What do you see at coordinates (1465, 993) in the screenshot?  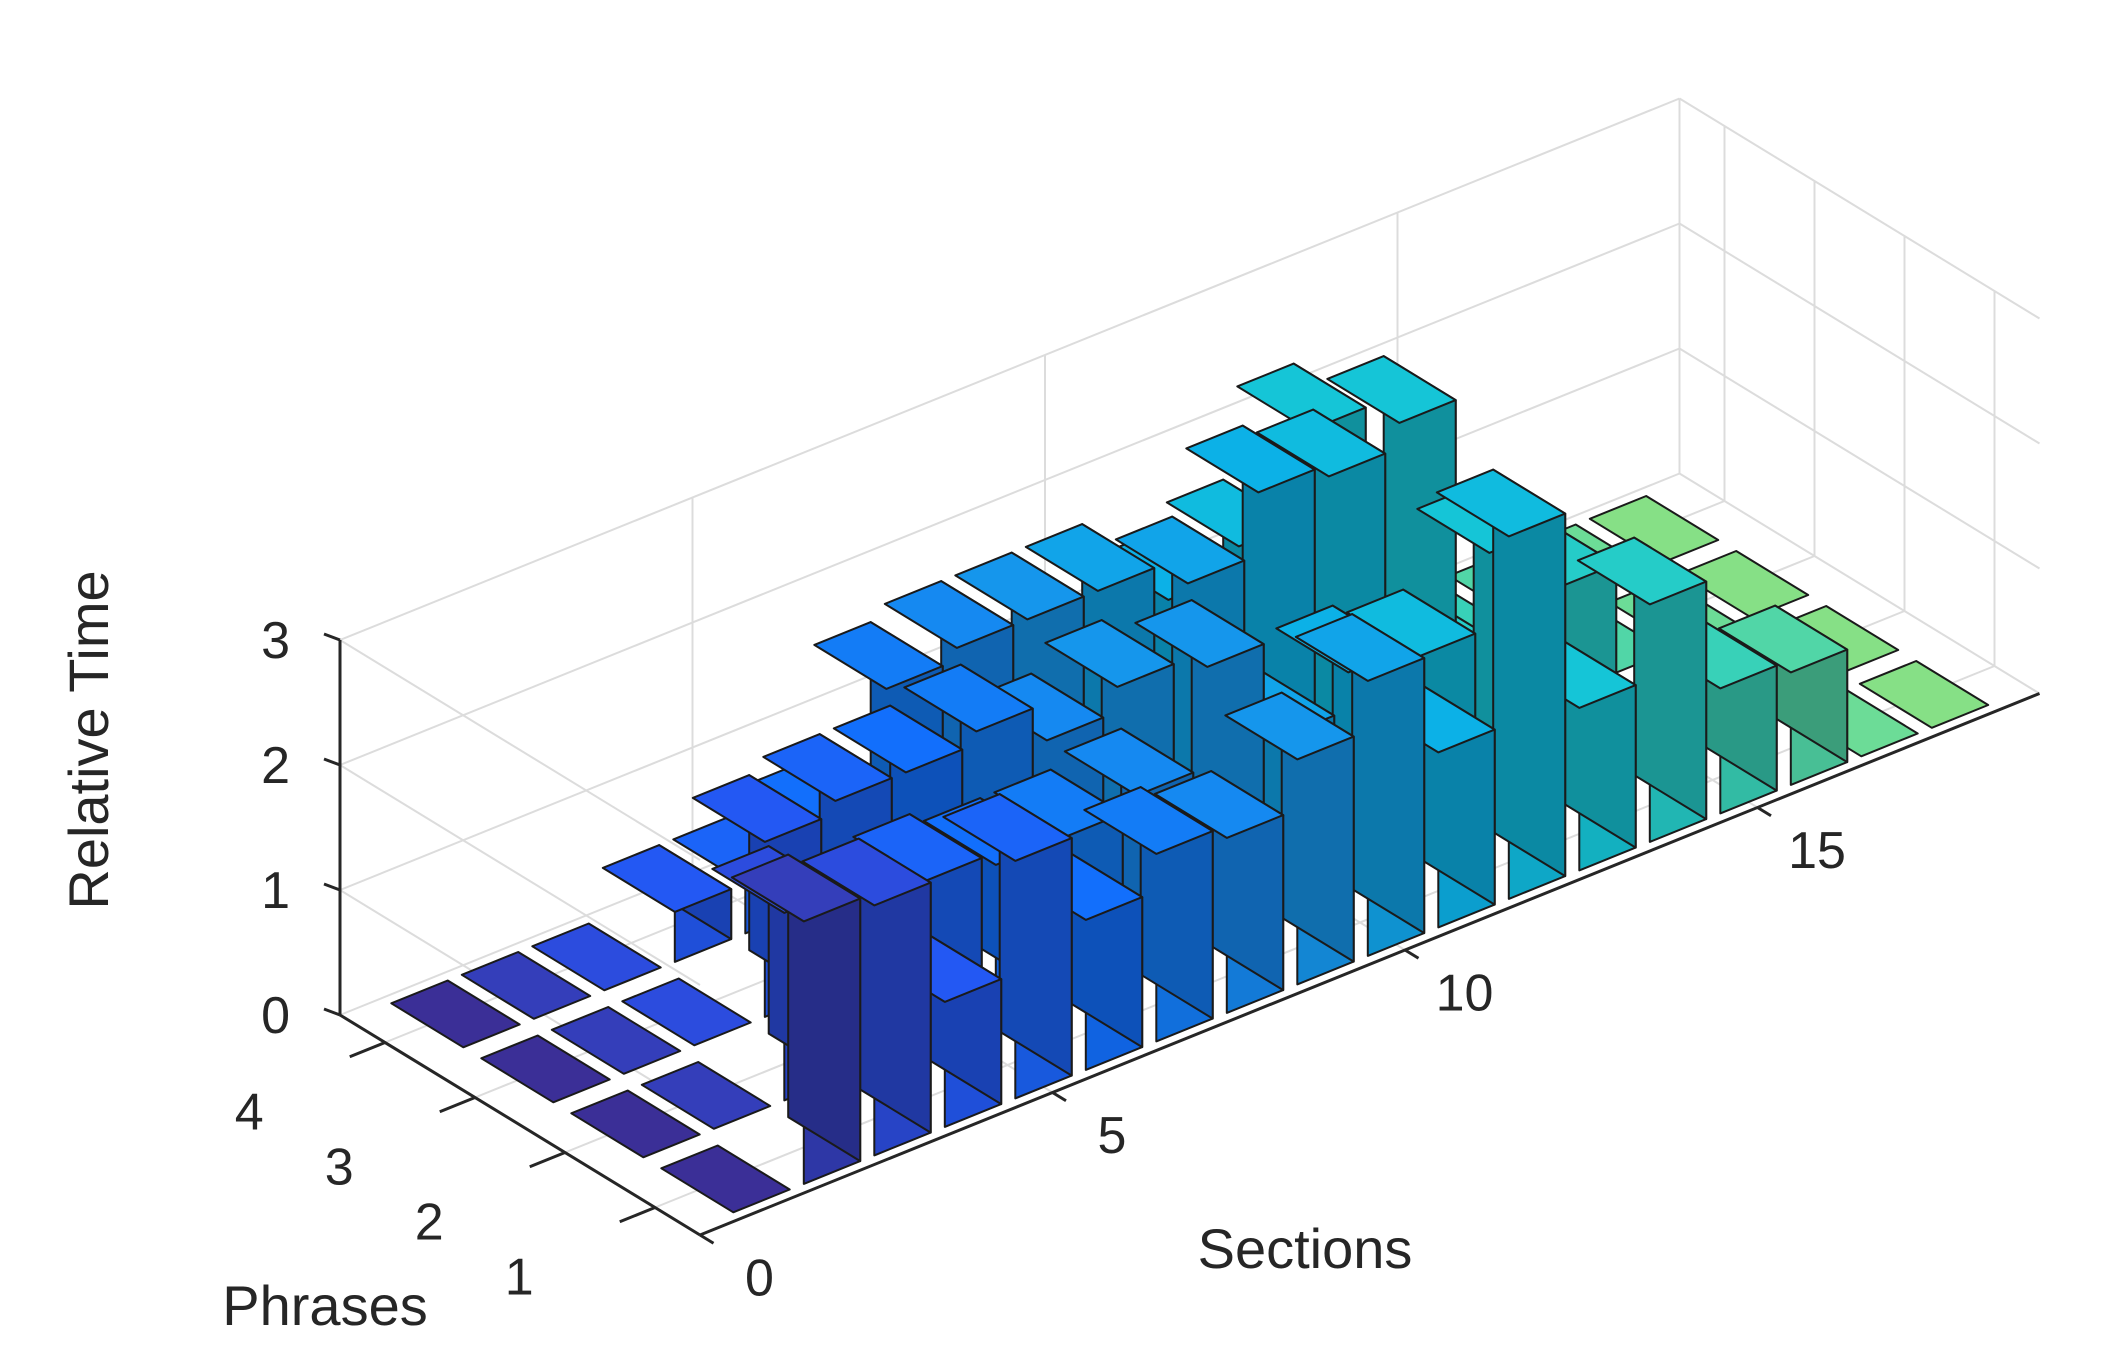 I see `tick-label: 10` at bounding box center [1465, 993].